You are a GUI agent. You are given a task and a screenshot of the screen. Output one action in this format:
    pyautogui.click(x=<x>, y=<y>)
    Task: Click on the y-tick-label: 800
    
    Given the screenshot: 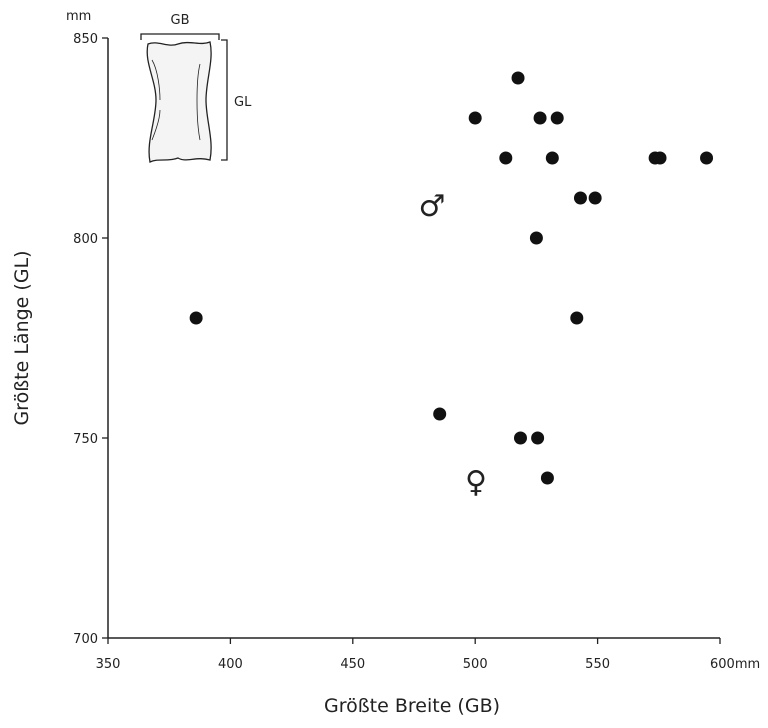 What is the action you would take?
    pyautogui.click(x=85, y=239)
    